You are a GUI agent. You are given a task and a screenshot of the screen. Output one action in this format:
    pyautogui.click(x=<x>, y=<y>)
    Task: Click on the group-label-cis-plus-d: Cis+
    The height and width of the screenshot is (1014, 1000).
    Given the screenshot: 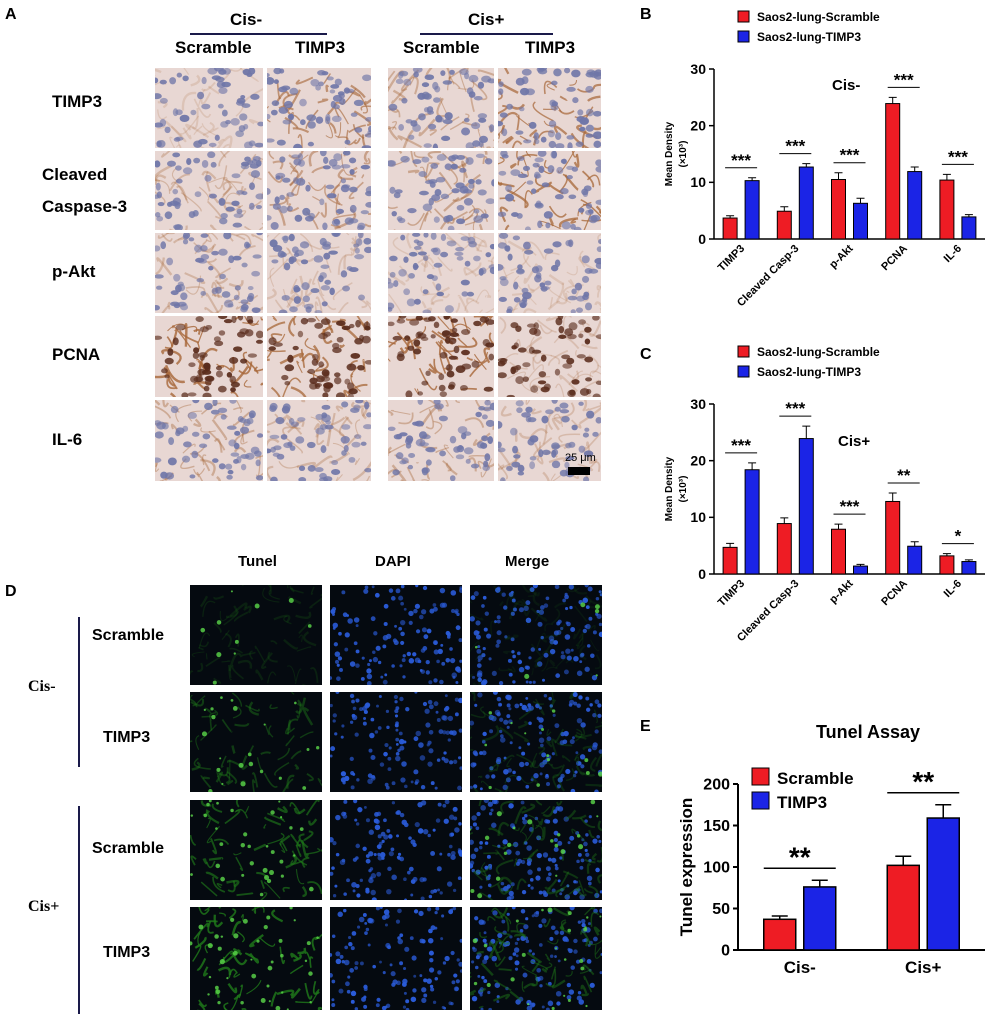 What is the action you would take?
    pyautogui.click(x=44, y=906)
    